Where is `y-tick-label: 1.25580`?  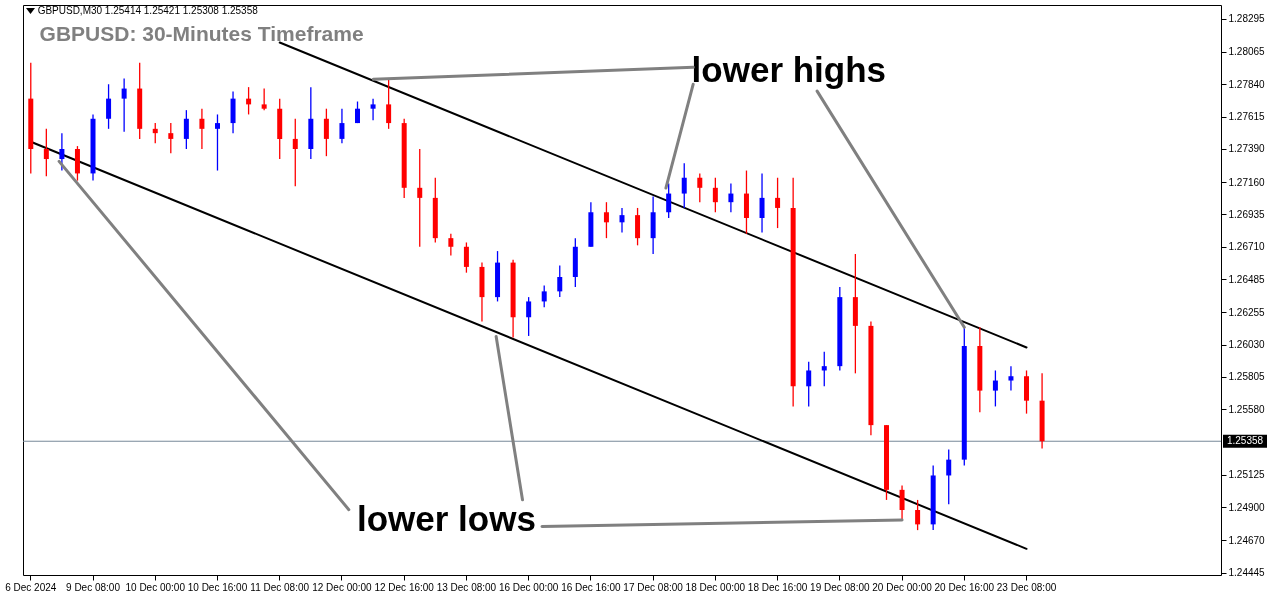 y-tick-label: 1.25580 is located at coordinates (1247, 409).